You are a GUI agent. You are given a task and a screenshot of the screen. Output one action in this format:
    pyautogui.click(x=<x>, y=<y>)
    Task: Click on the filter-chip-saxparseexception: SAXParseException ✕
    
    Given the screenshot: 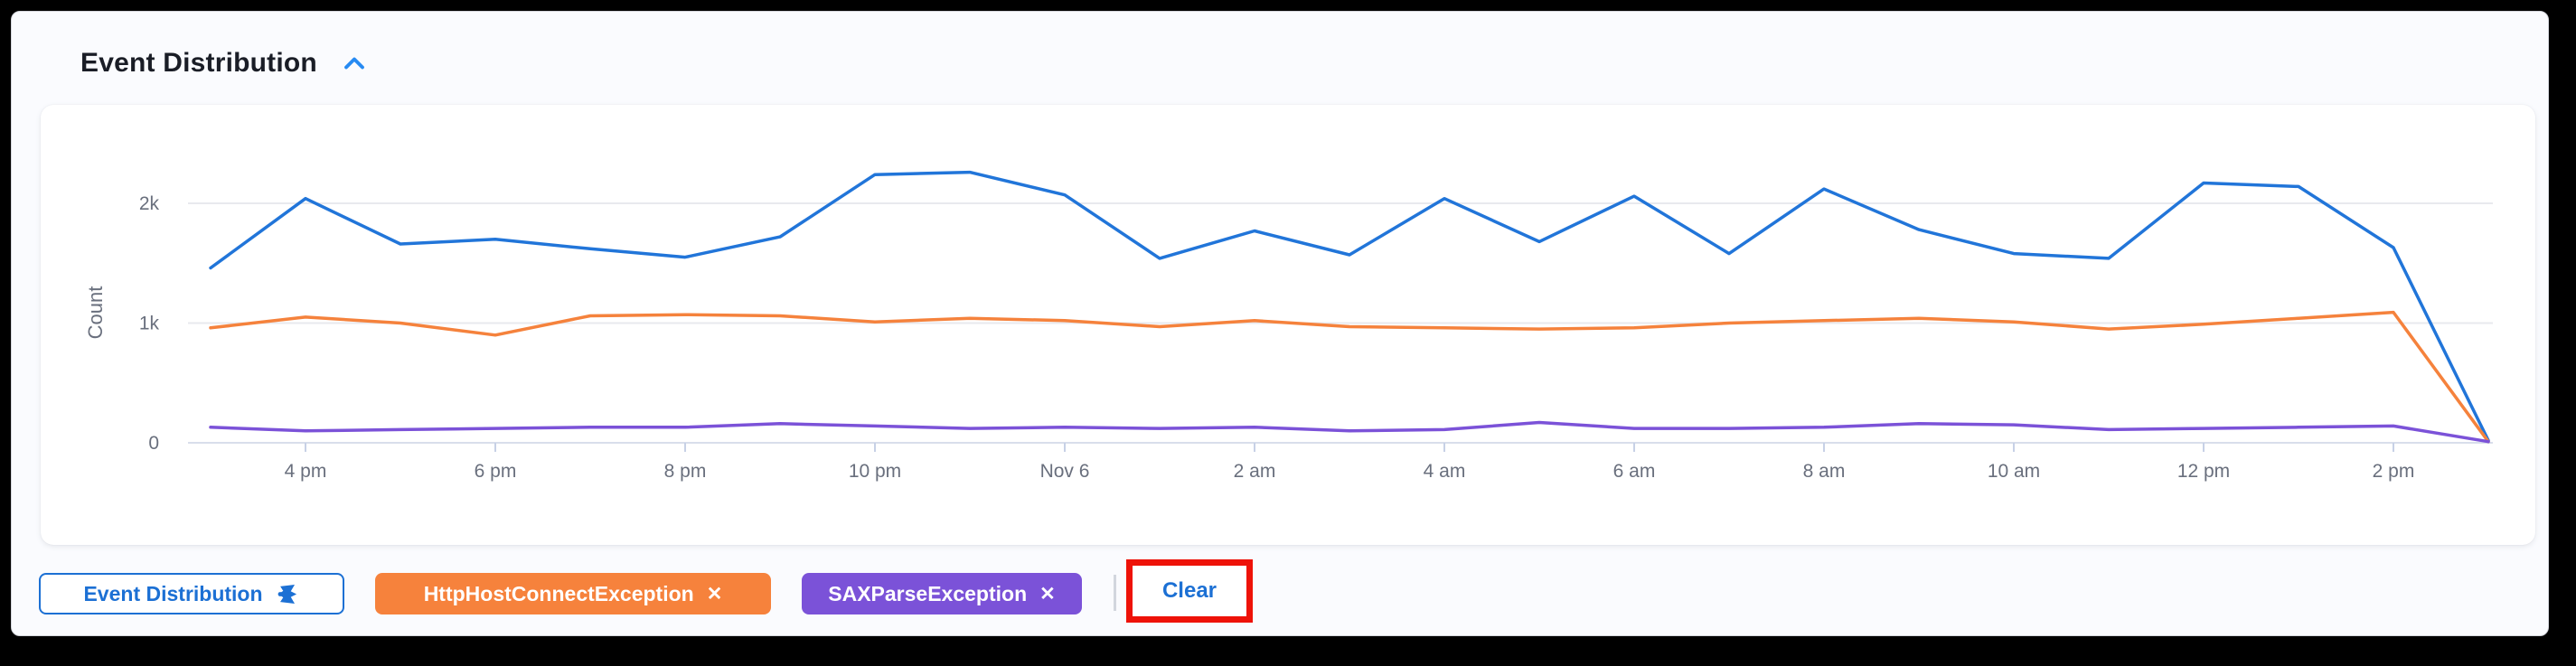 What is the action you would take?
    pyautogui.click(x=942, y=593)
    